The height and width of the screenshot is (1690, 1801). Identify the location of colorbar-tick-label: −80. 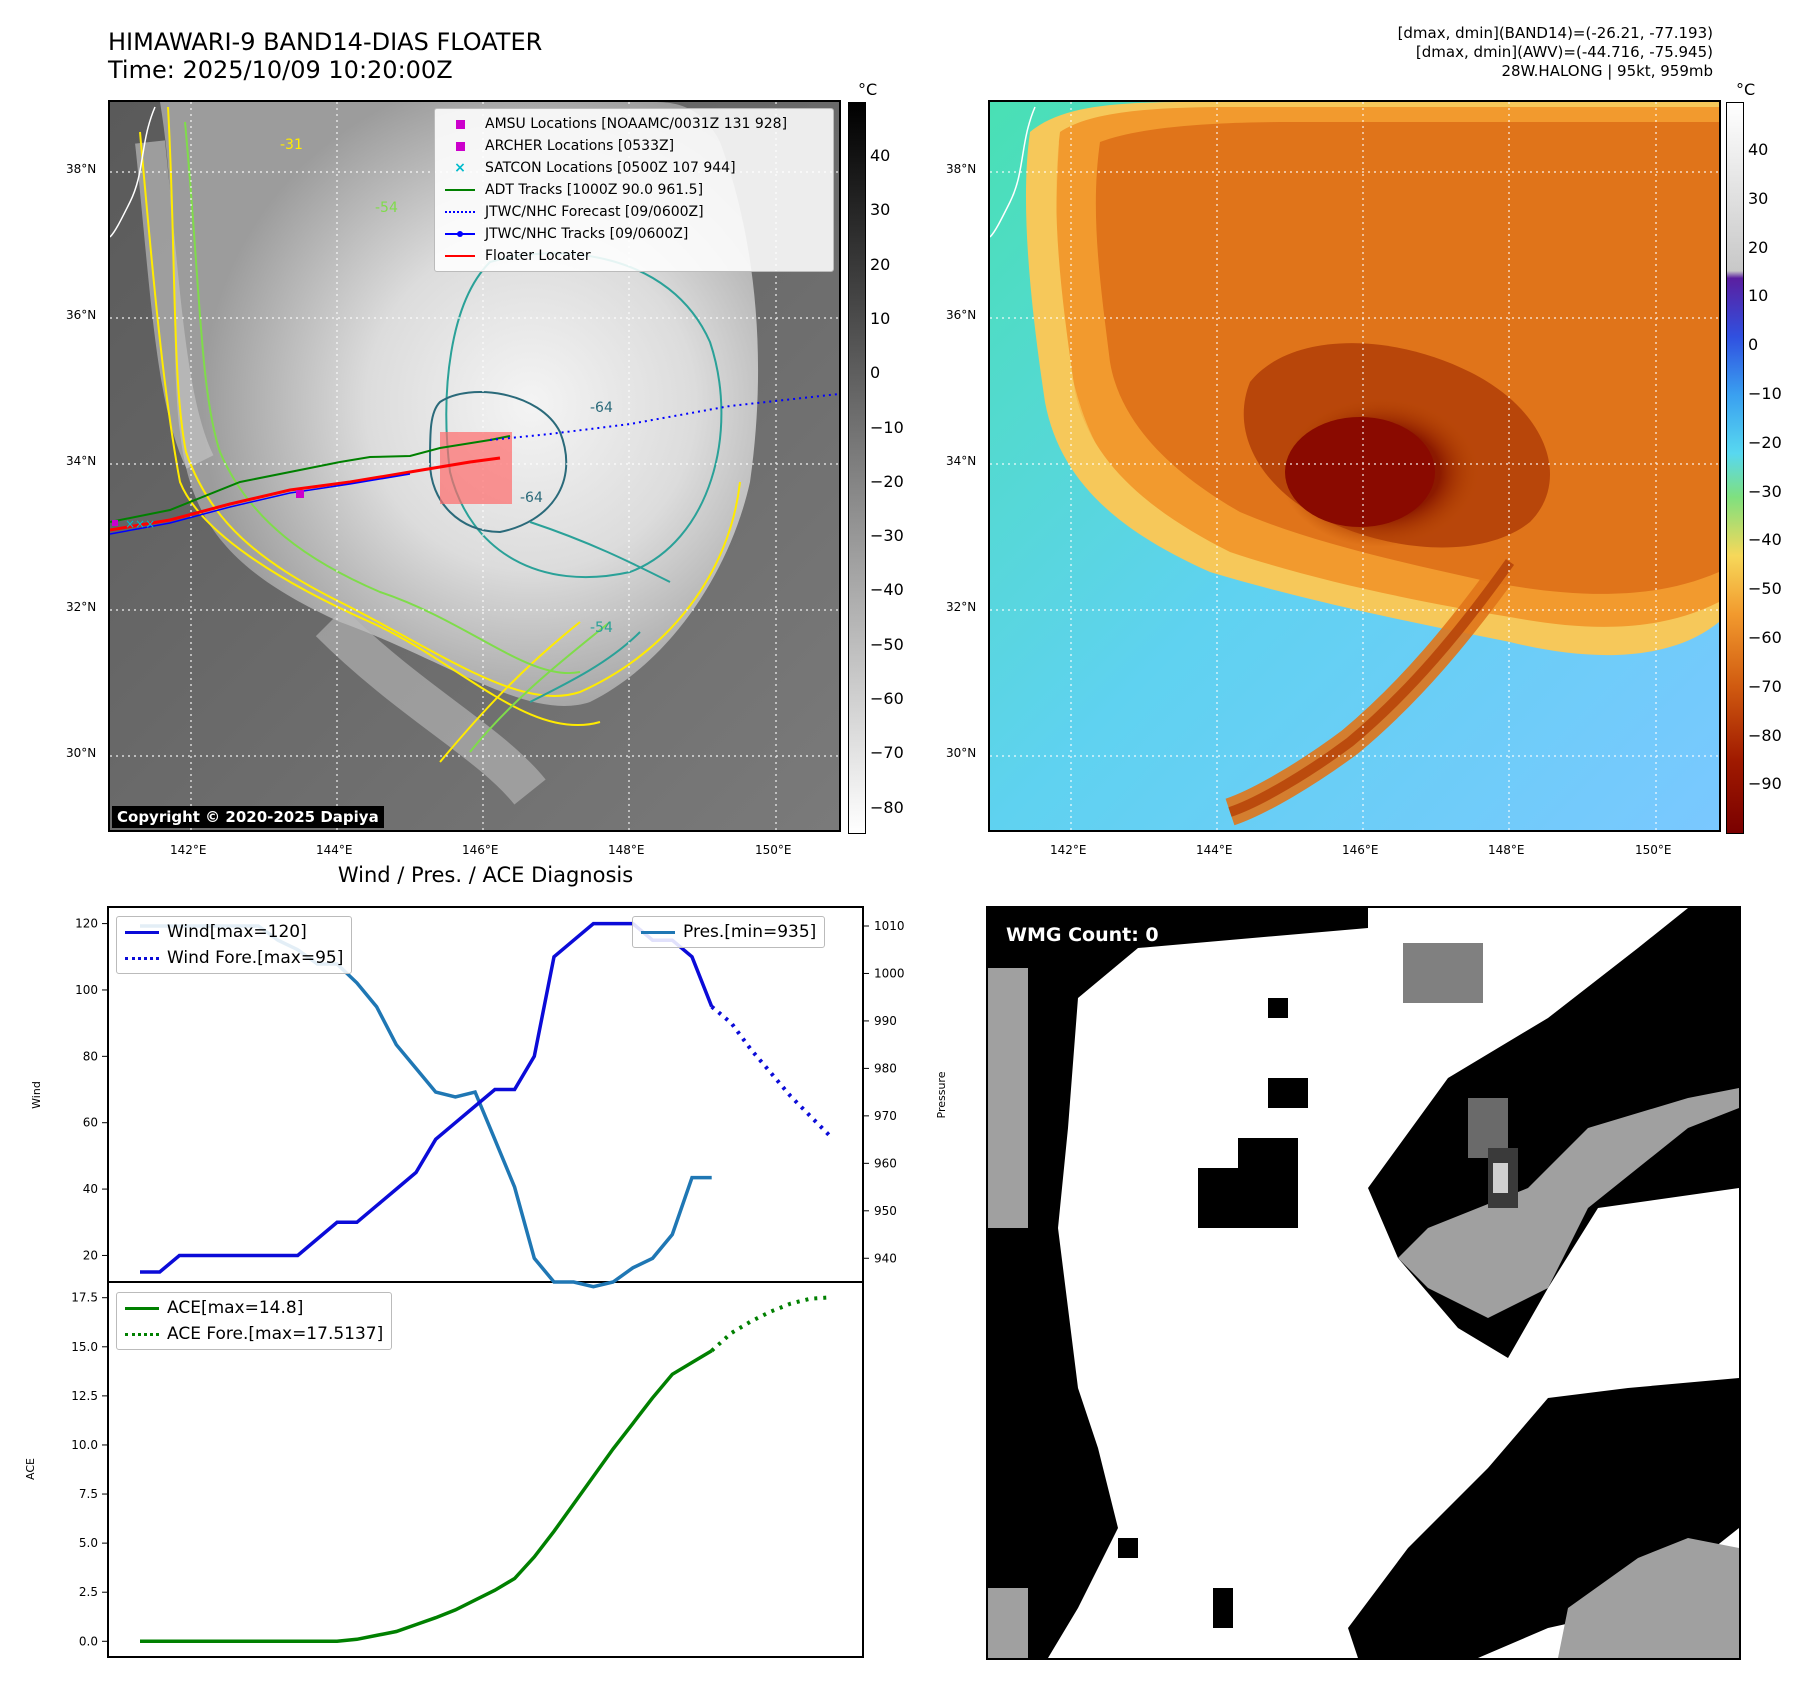
(887, 807).